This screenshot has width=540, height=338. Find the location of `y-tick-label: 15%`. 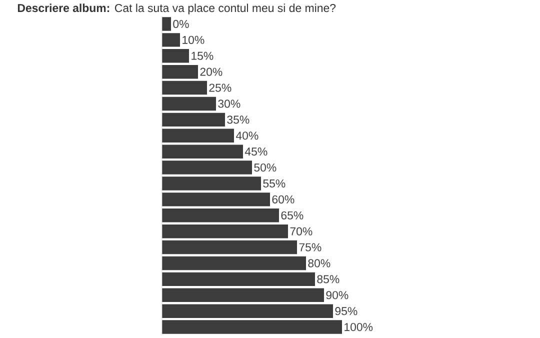

y-tick-label: 15% is located at coordinates (203, 56).